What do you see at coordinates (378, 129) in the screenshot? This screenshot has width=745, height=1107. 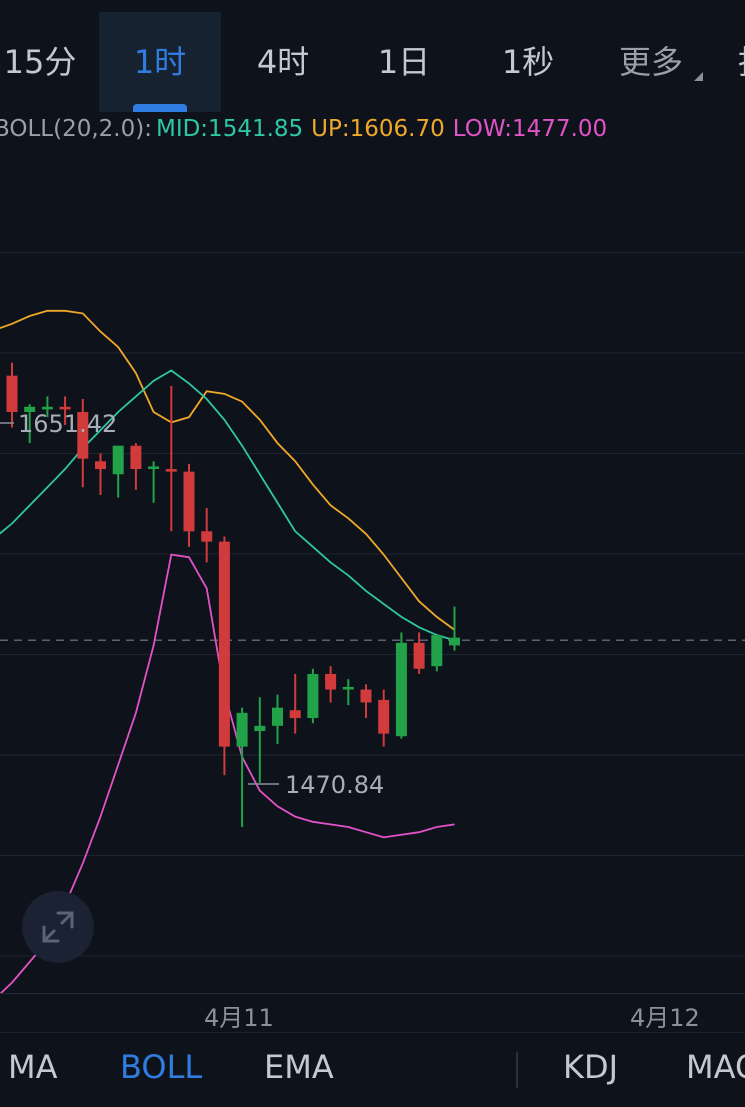 I see `boll-up-value: UP:1606.70` at bounding box center [378, 129].